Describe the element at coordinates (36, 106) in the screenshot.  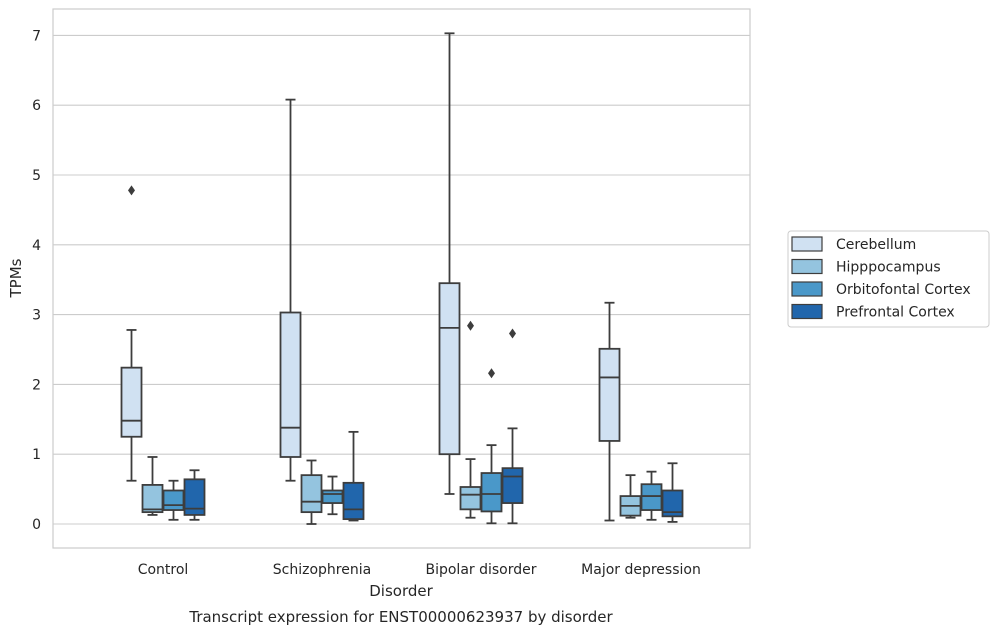
I see `y-tick-label: 6` at that location.